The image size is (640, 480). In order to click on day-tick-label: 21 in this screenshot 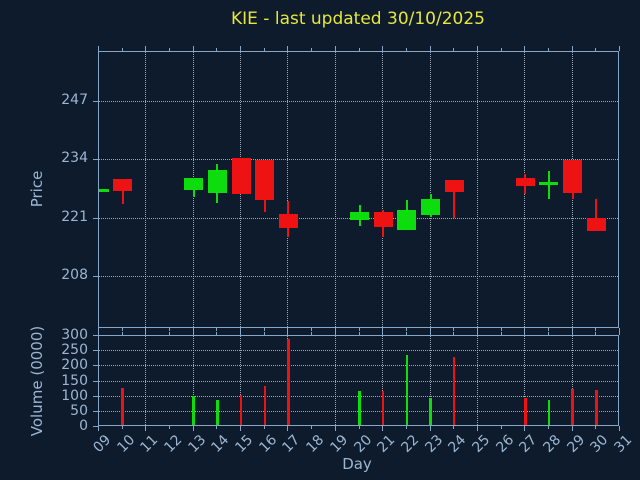, I will do `click(386, 444)`.